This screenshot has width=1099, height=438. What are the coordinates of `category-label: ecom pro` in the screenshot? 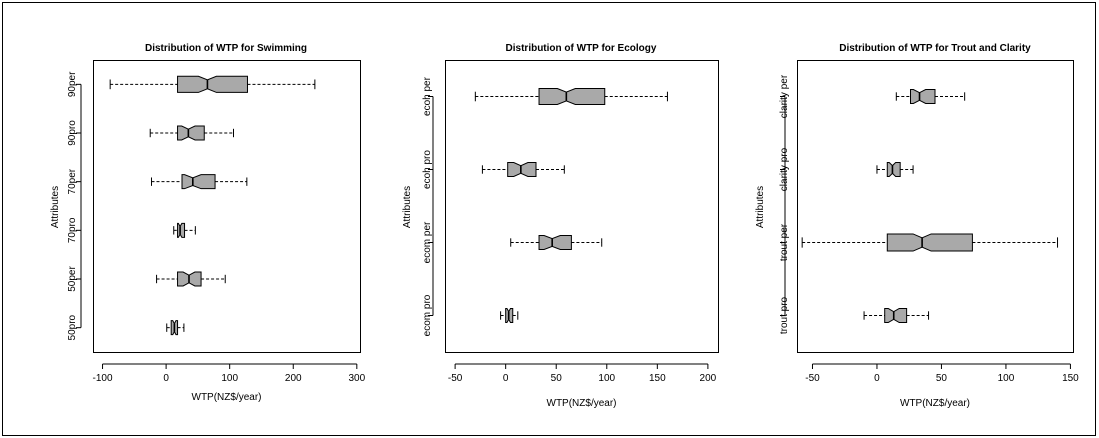 It's located at (427, 315).